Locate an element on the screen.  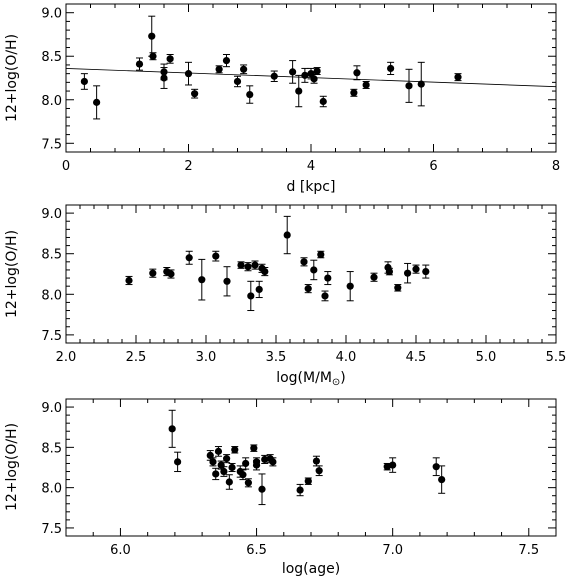
data-points-distance is located at coordinates (271, 67).